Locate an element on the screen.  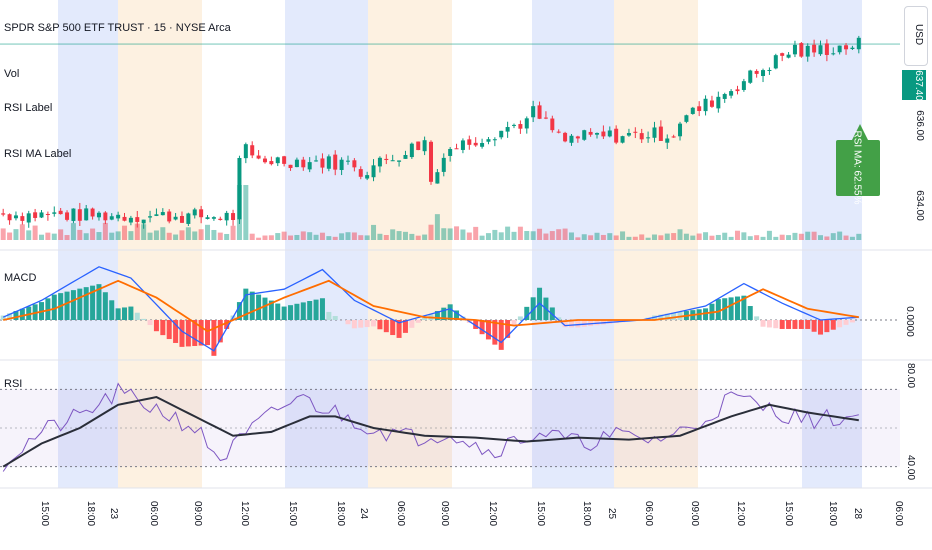
time-tick-9: 06:00 is located at coordinates (401, 513).